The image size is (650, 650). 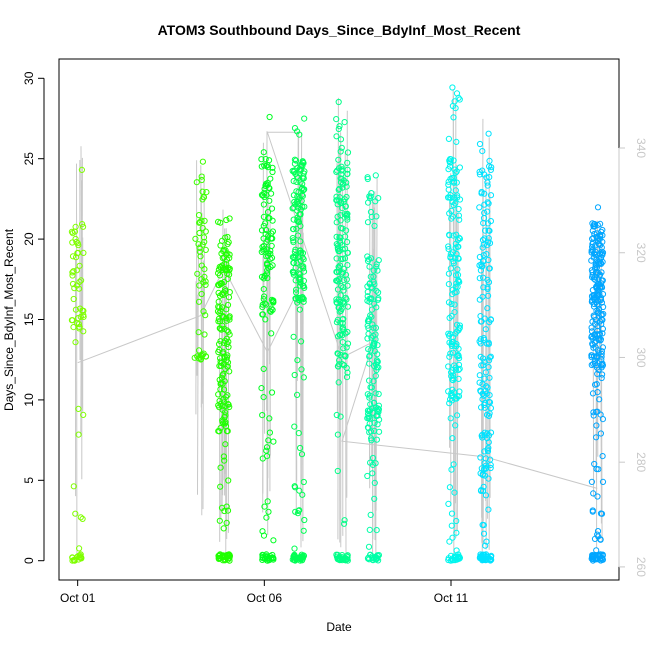 I want to click on cluster-spike-line, so click(x=372, y=408).